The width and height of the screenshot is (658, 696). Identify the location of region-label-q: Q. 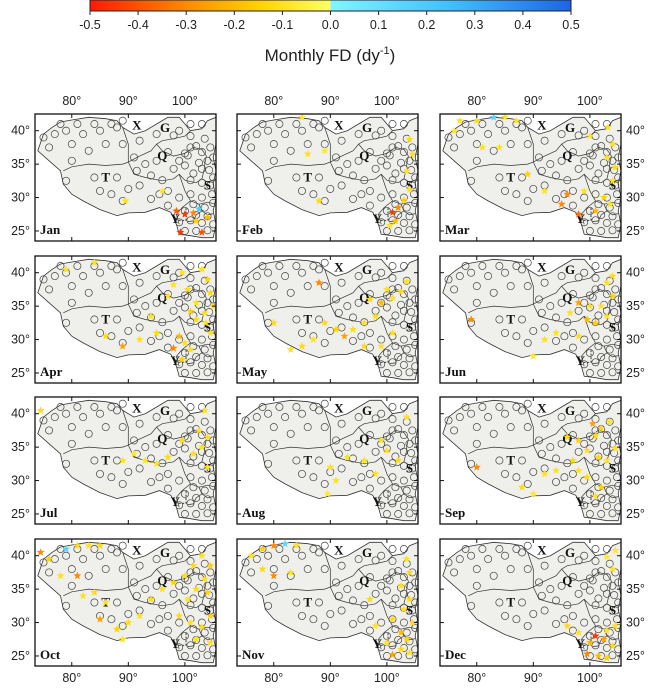
(364, 155).